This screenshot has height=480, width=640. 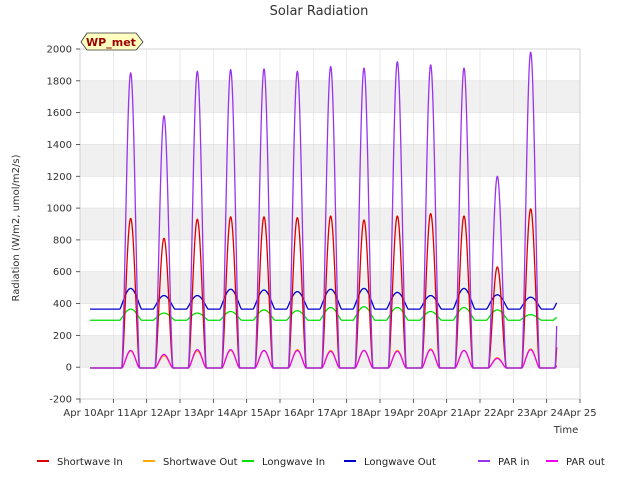 What do you see at coordinates (546, 413) in the screenshot?
I see `x-tick-label: Apr 24` at bounding box center [546, 413].